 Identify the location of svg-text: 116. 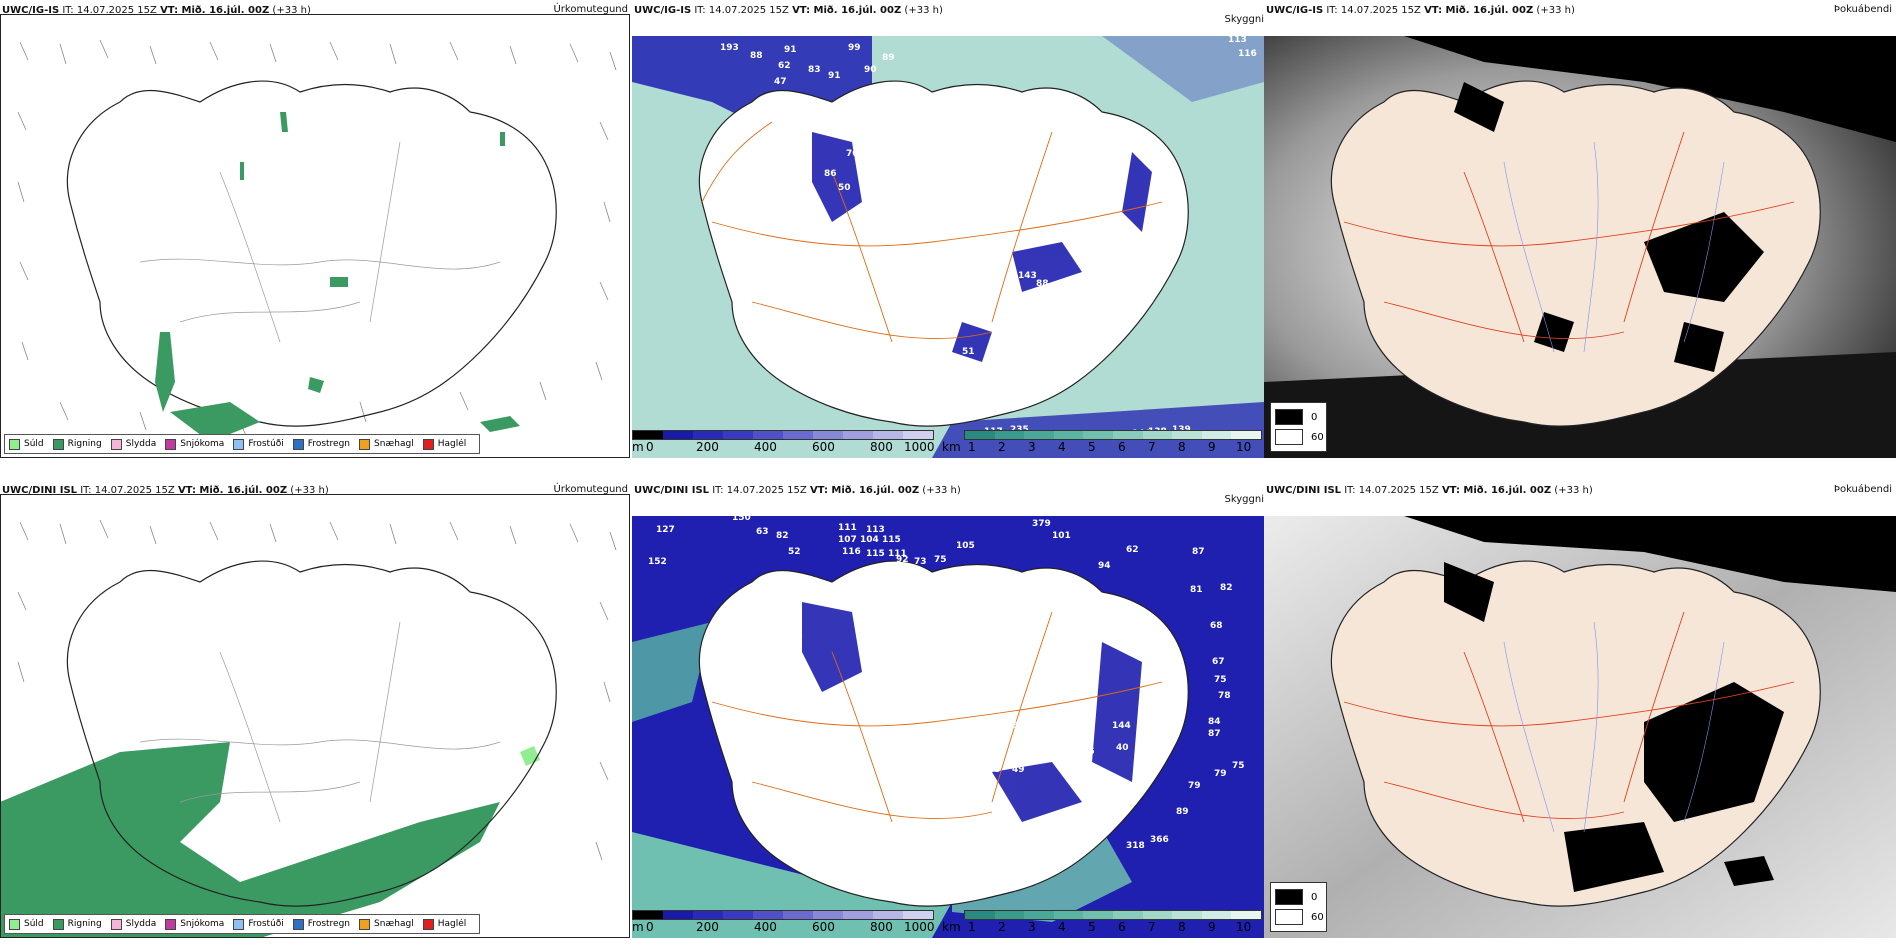
(1247, 54).